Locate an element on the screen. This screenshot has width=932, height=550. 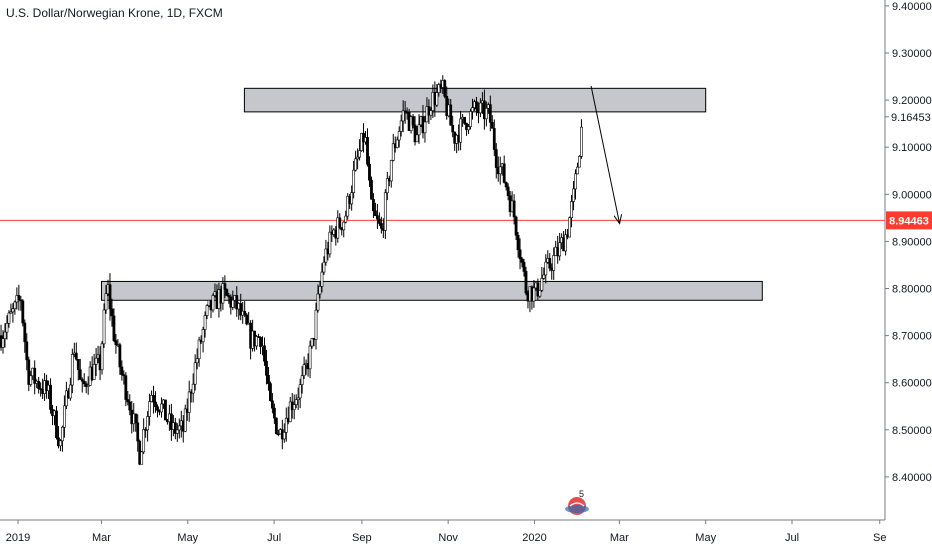
hline-price-label: 8.94463 is located at coordinates (909, 221).